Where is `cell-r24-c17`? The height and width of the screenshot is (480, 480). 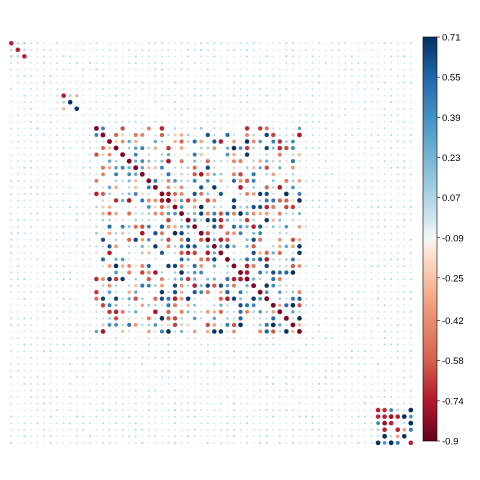
cell-r24-c17 is located at coordinates (122, 200).